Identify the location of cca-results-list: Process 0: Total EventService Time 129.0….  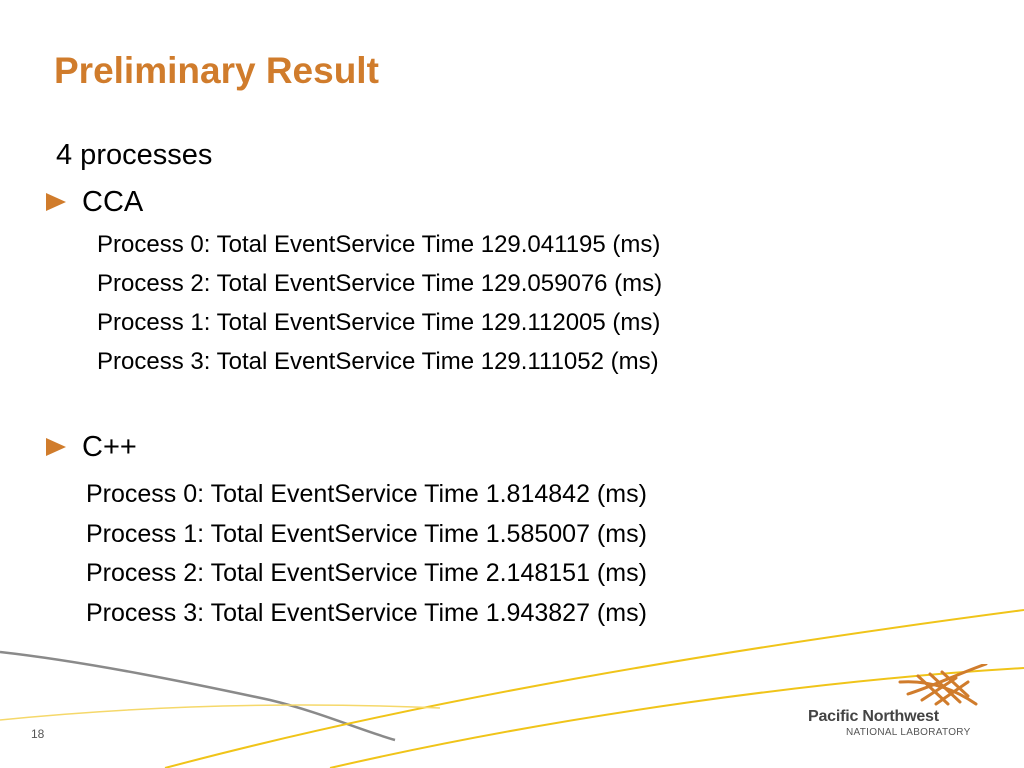
(379, 306).